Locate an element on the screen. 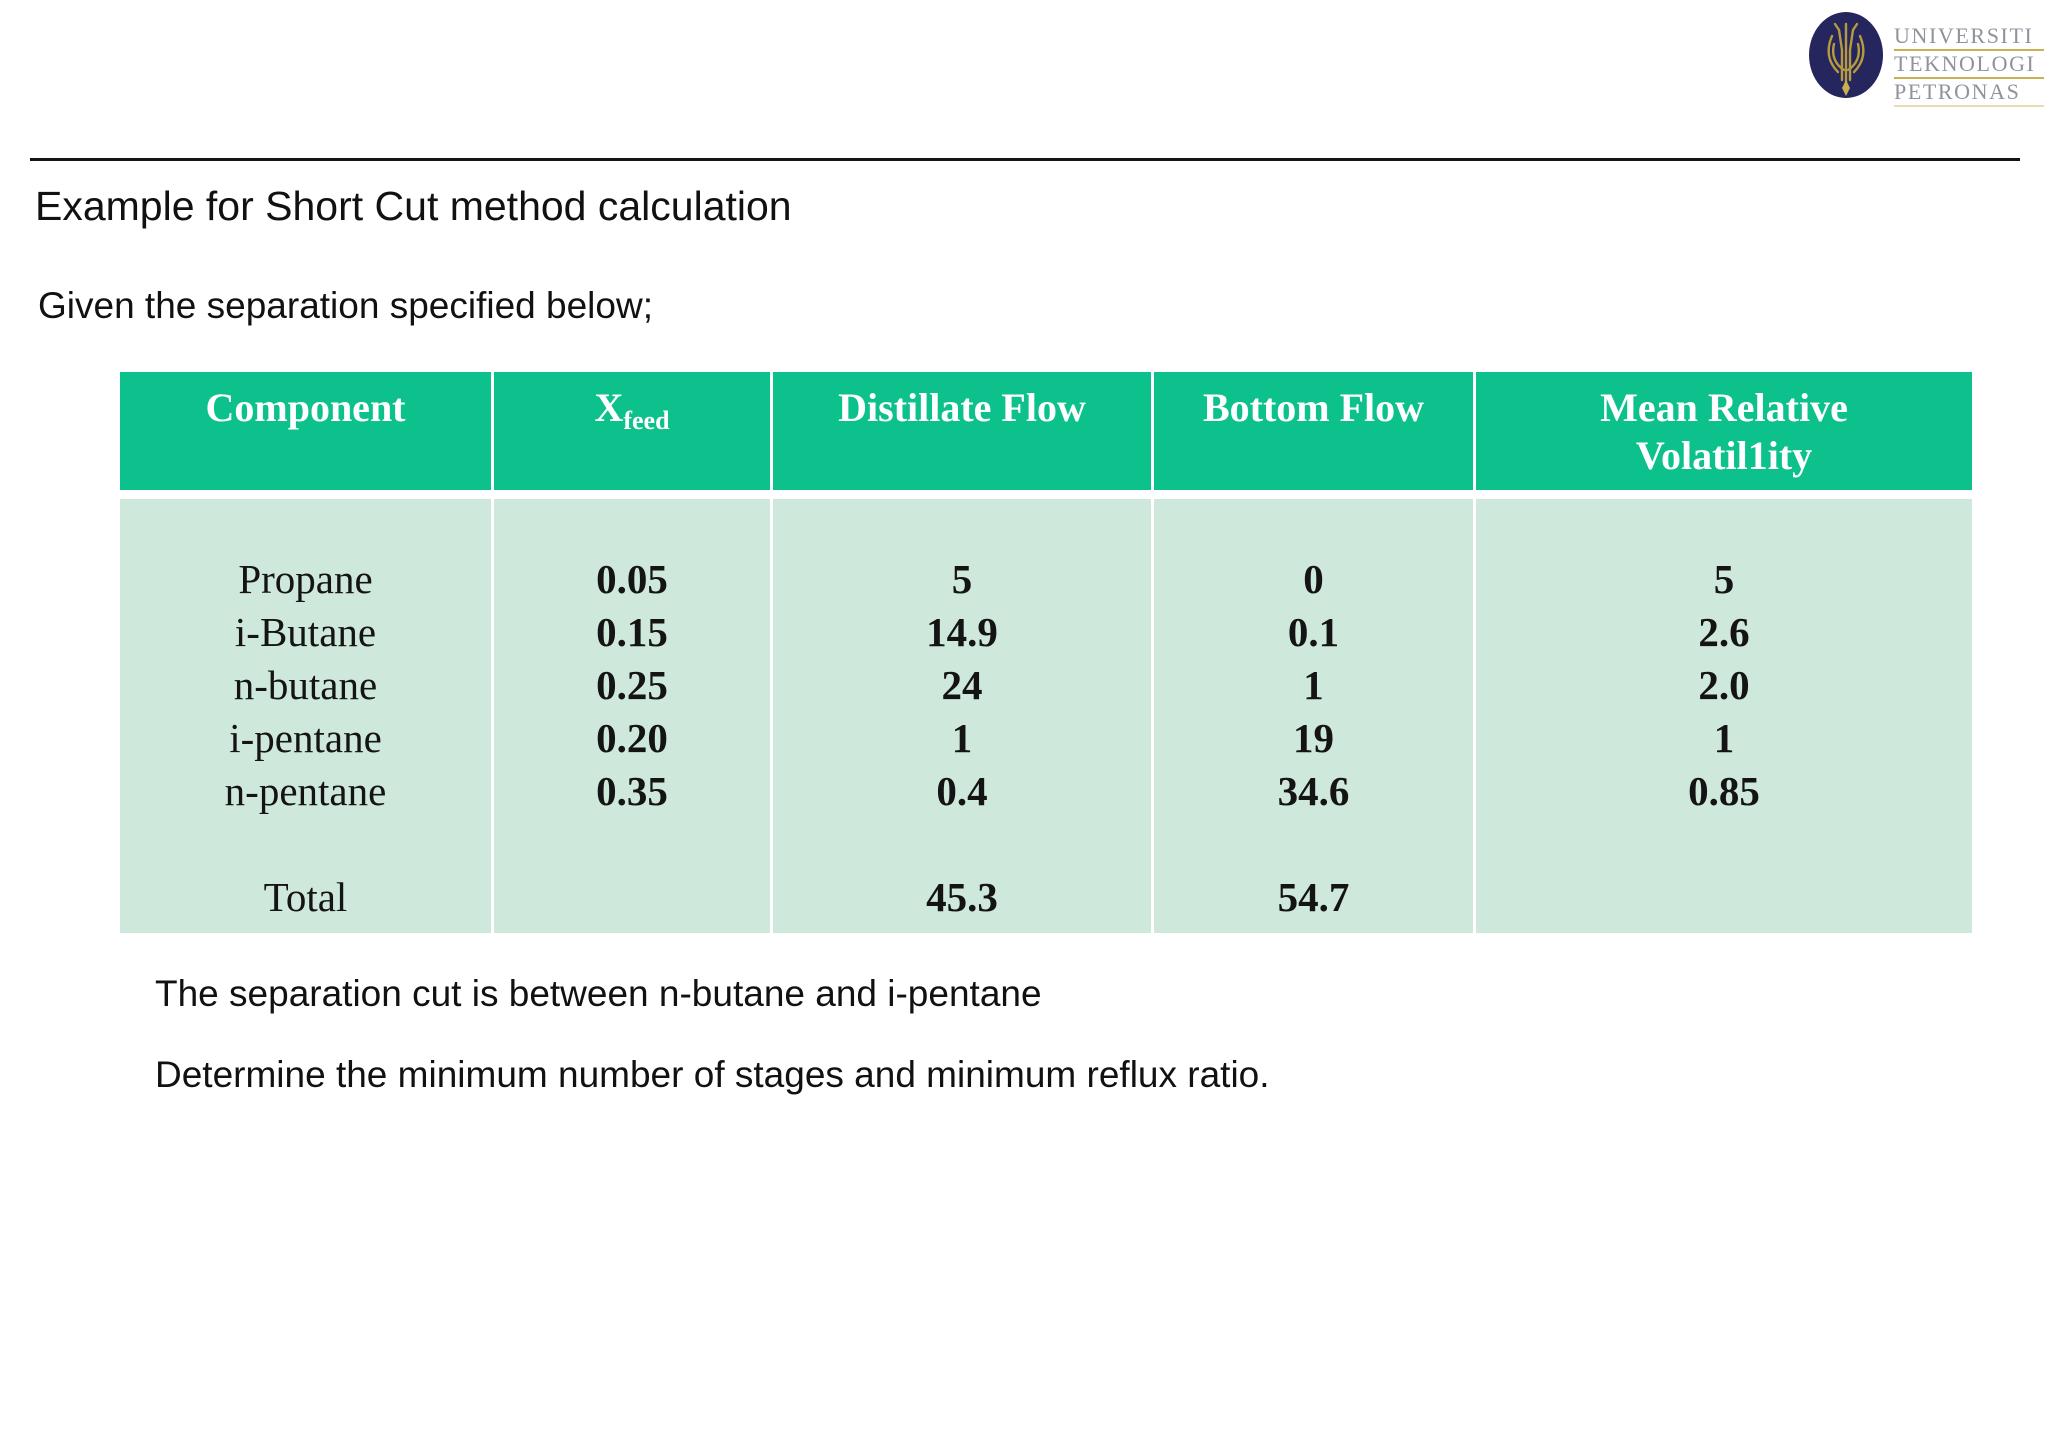  table-cell-value: 0 is located at coordinates (1313, 579).